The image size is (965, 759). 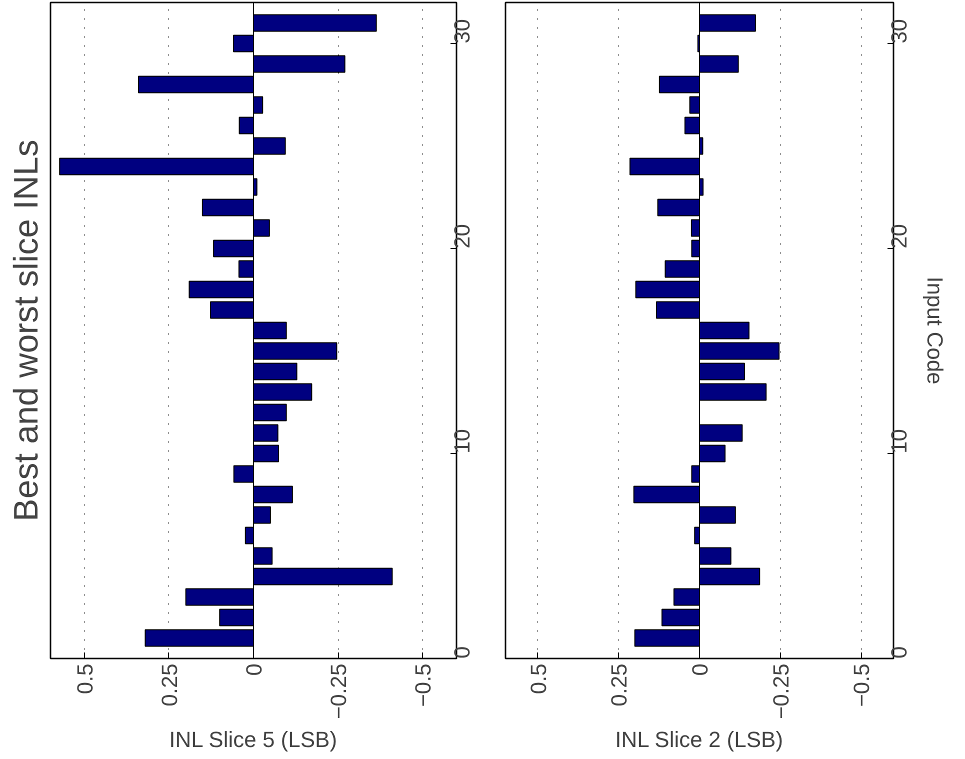 I want to click on x-axis-title: INL Slice 5 (LSB), so click(x=253, y=739).